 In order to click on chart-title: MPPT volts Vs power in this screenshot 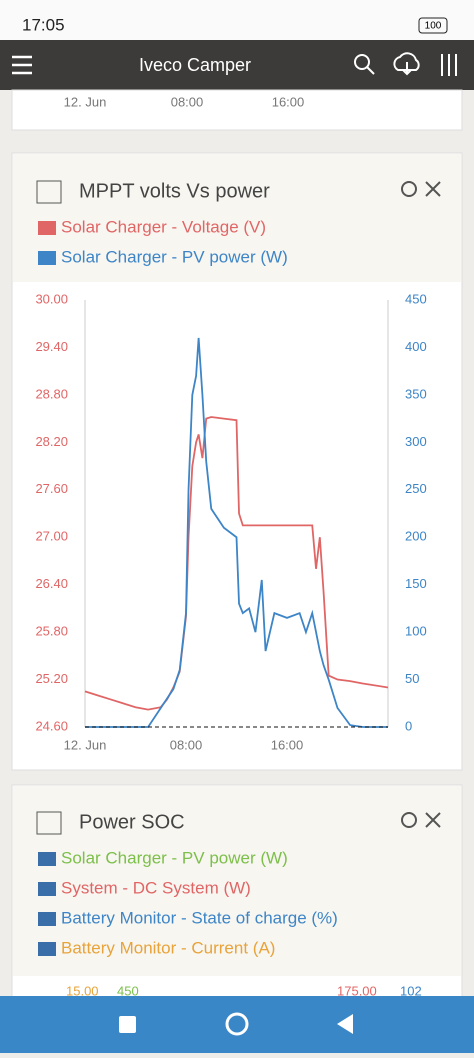, I will do `click(174, 191)`.